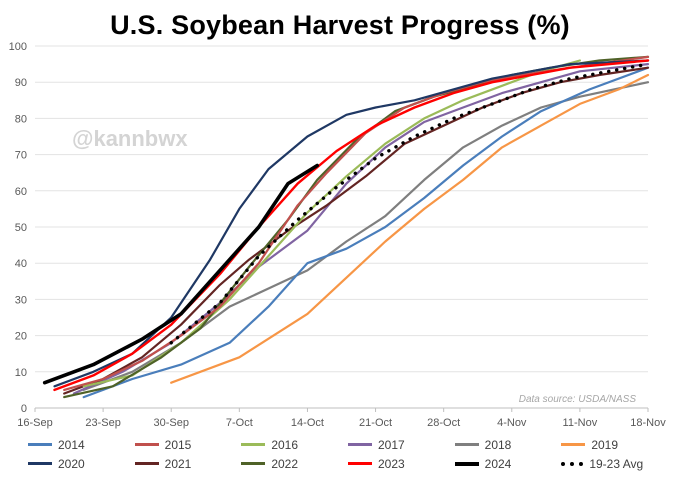  What do you see at coordinates (102, 423) in the screenshot?
I see `x-tick-label: 23-Sep` at bounding box center [102, 423].